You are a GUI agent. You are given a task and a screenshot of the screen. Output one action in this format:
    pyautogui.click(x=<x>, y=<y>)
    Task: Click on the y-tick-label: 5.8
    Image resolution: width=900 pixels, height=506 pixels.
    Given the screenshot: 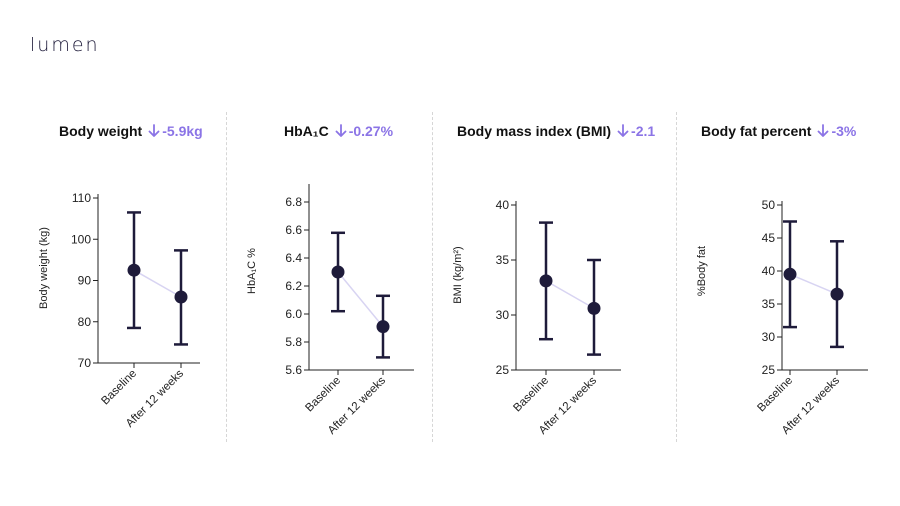 What is the action you would take?
    pyautogui.click(x=293, y=342)
    